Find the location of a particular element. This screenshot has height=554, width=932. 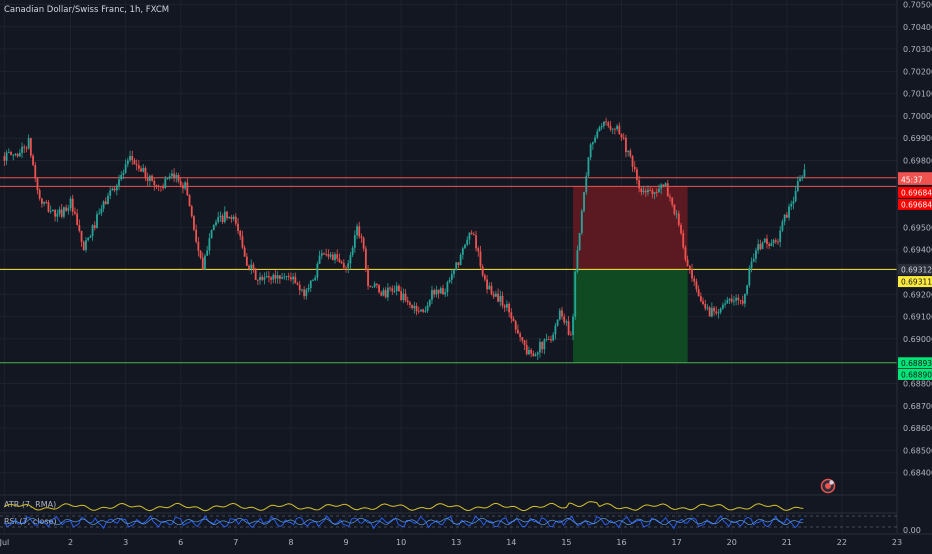

rsi-label: RSI (7, close) is located at coordinates (30, 521).